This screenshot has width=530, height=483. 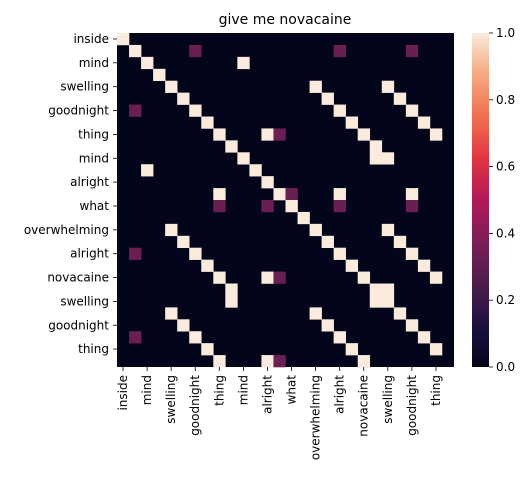 I want to click on x-tick-label: thing, so click(x=436, y=390).